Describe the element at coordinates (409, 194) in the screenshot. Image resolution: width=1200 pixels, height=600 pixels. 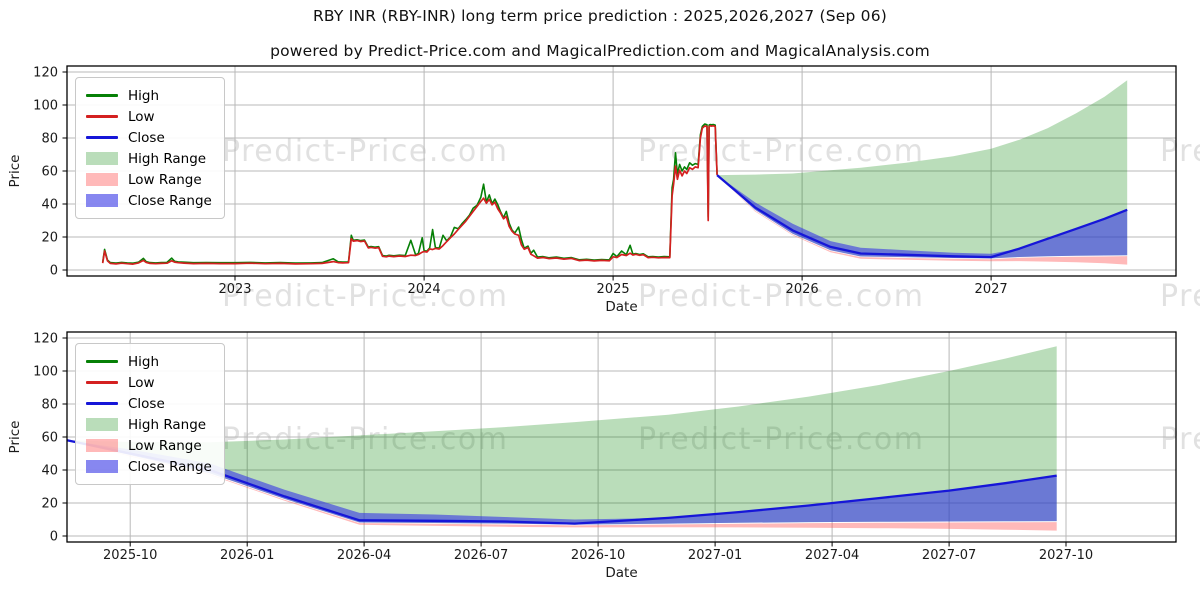
I see `chart1-historical-low-line` at that location.